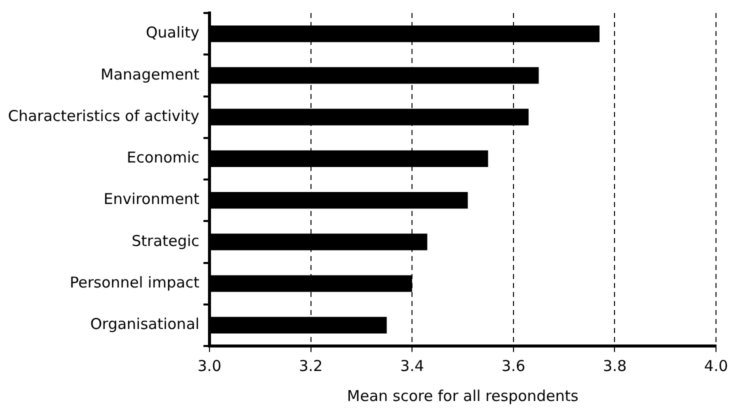 The image size is (734, 414). Describe the element at coordinates (210, 365) in the screenshot. I see `x-tick-label: 3.0` at that location.